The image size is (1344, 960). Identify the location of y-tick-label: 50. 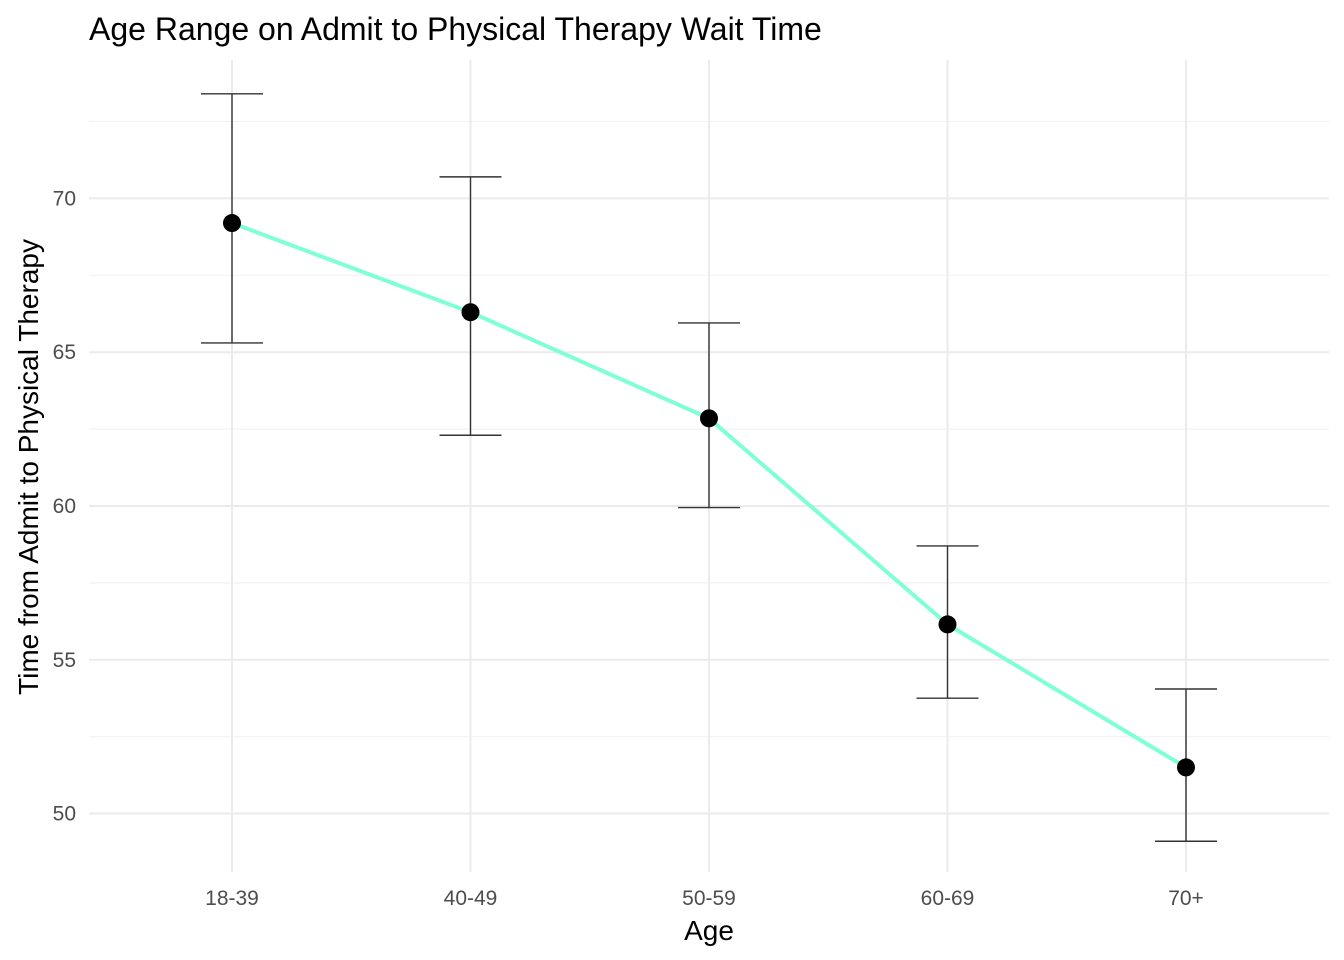
(64, 814).